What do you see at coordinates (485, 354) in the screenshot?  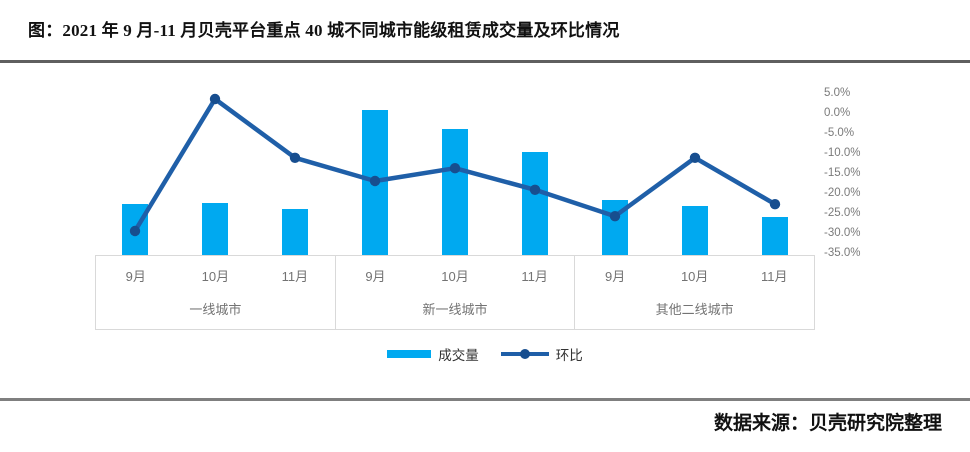 I see `legend: 成交量 环比` at bounding box center [485, 354].